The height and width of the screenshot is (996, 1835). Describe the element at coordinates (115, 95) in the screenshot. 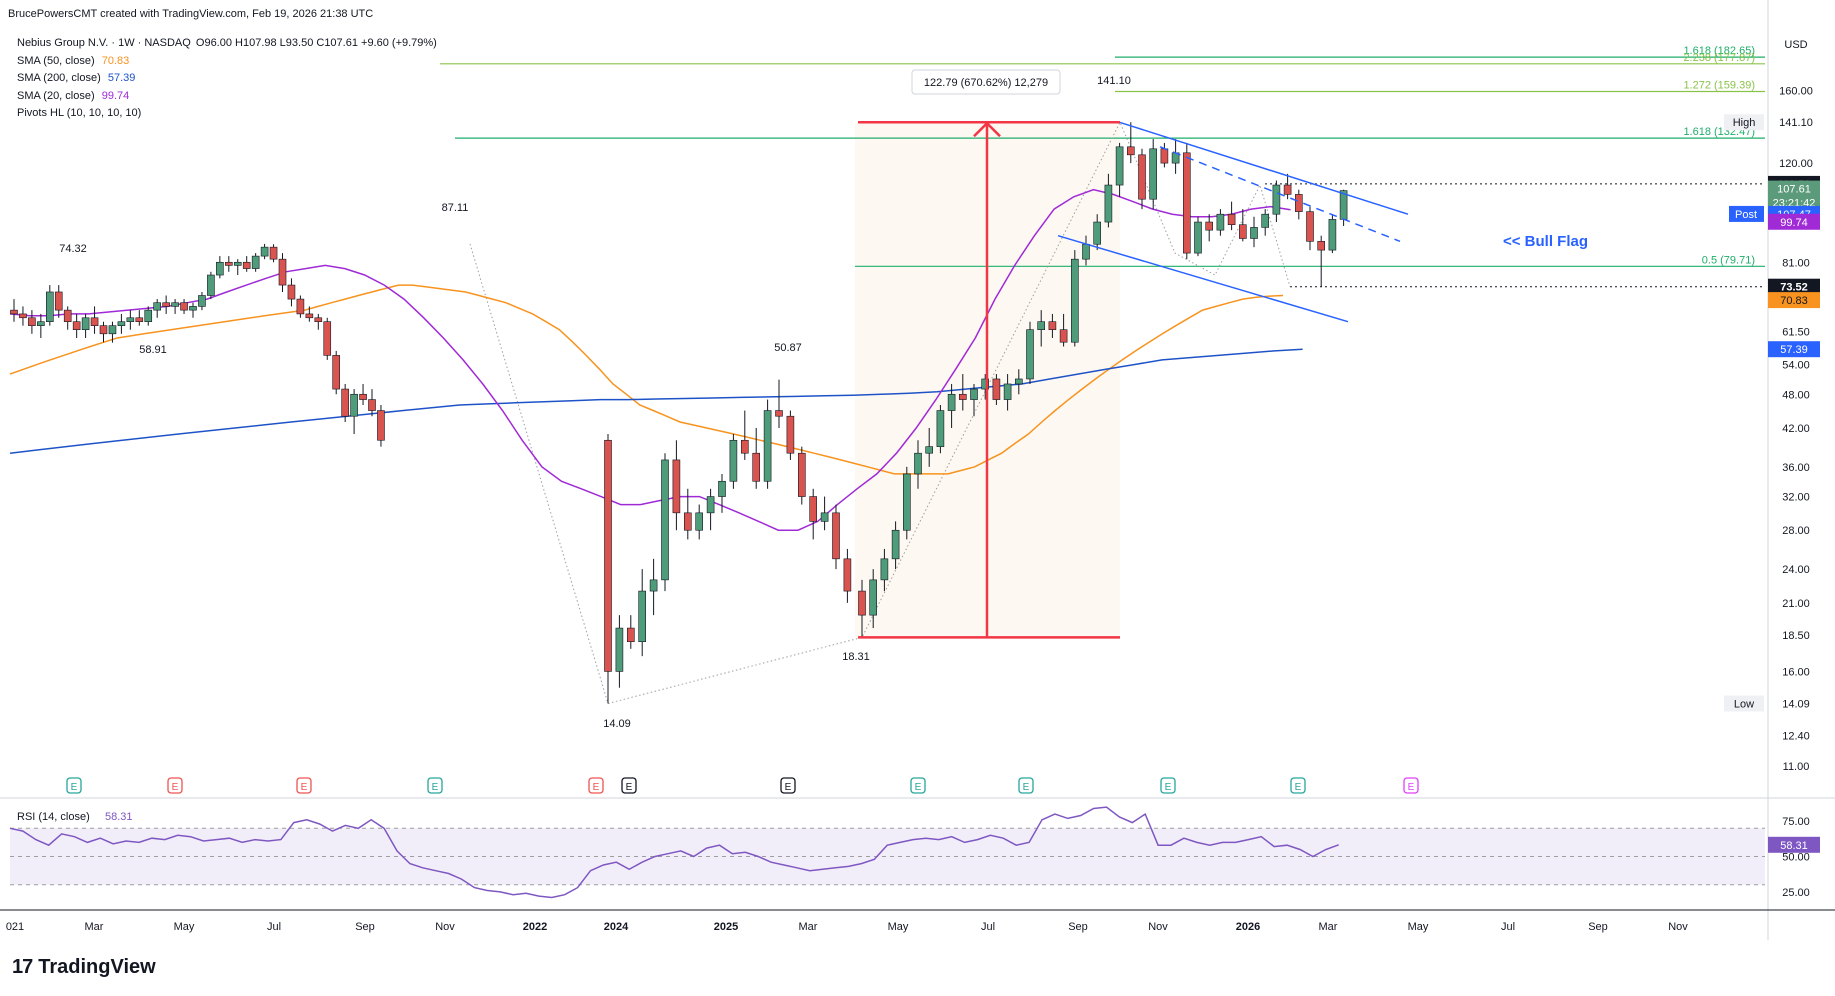

I see `sma20-value: 99.74` at that location.